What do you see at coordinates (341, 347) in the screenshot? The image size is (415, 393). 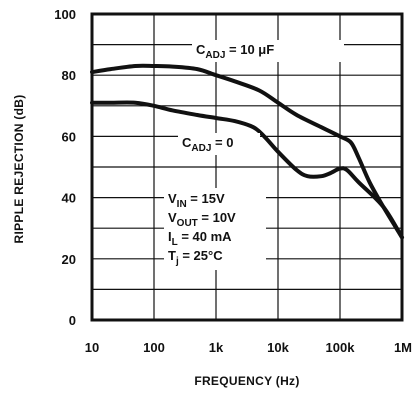 I see `x-tick-label: 100k` at bounding box center [341, 347].